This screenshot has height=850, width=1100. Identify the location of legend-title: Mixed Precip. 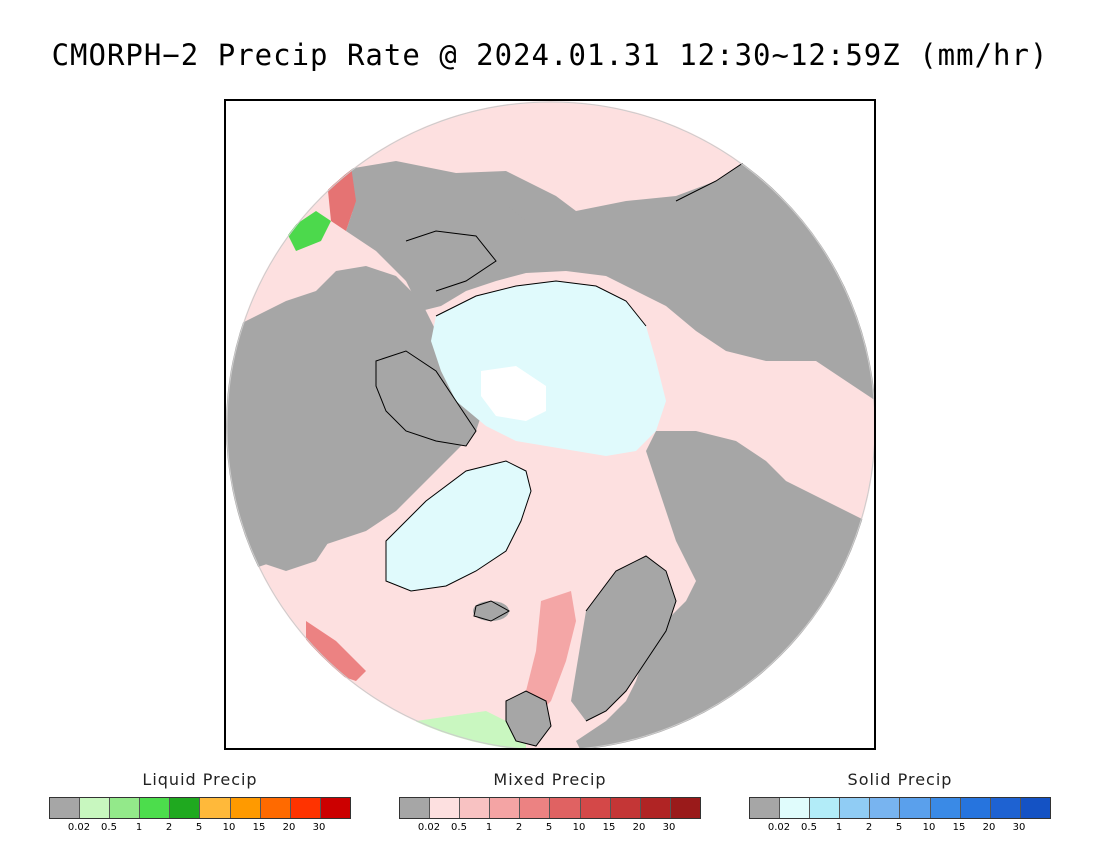
(550, 779).